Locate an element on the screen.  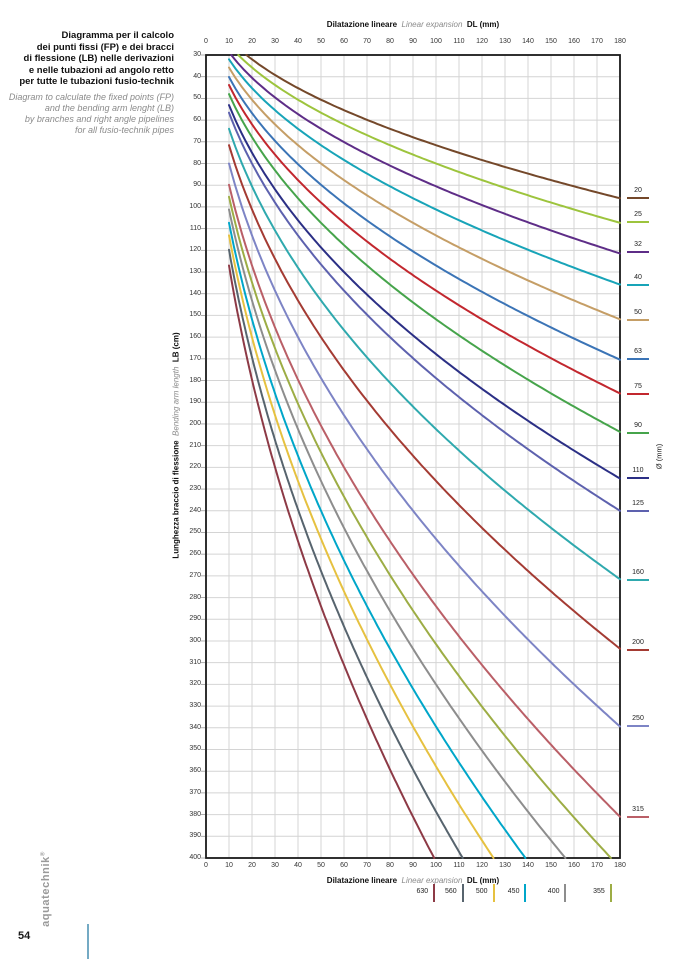
x-tick-label-bottom: 170 is located at coordinates (597, 865).